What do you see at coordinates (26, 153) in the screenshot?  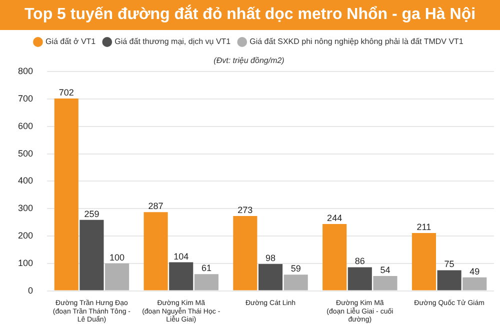 I see `y-tick-label: 500` at bounding box center [26, 153].